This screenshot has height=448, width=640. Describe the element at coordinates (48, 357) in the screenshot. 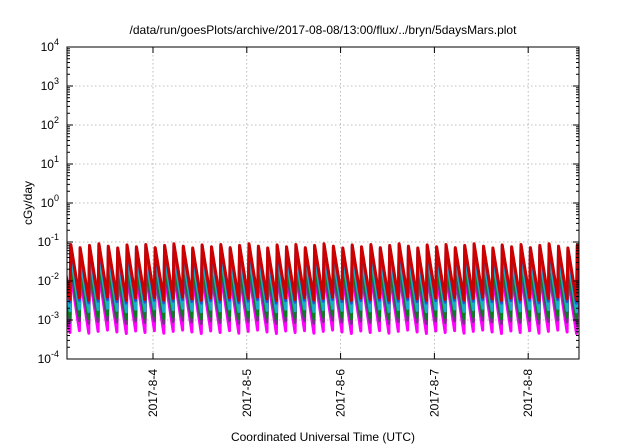

I see `y-tick-label: 10⁻⁴` at that location.